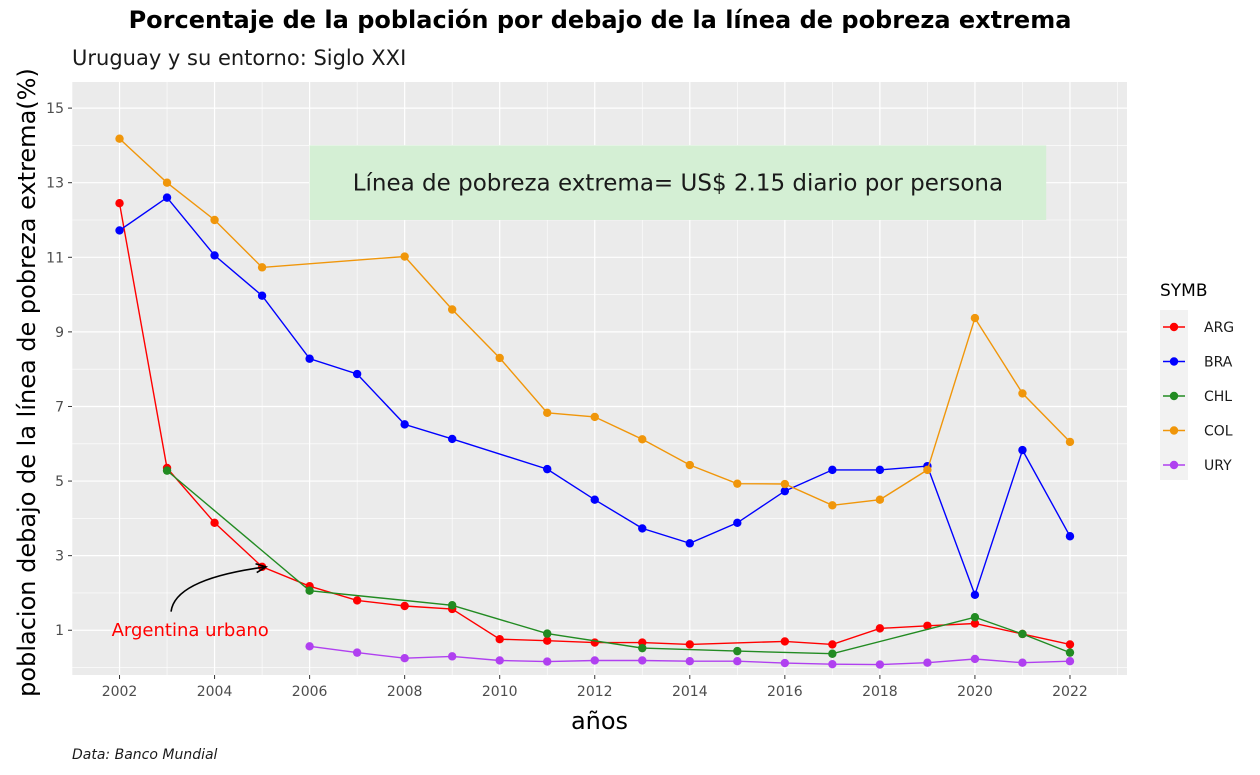 The image size is (1260, 775). I want to click on annotation-arrowhead, so click(262, 568).